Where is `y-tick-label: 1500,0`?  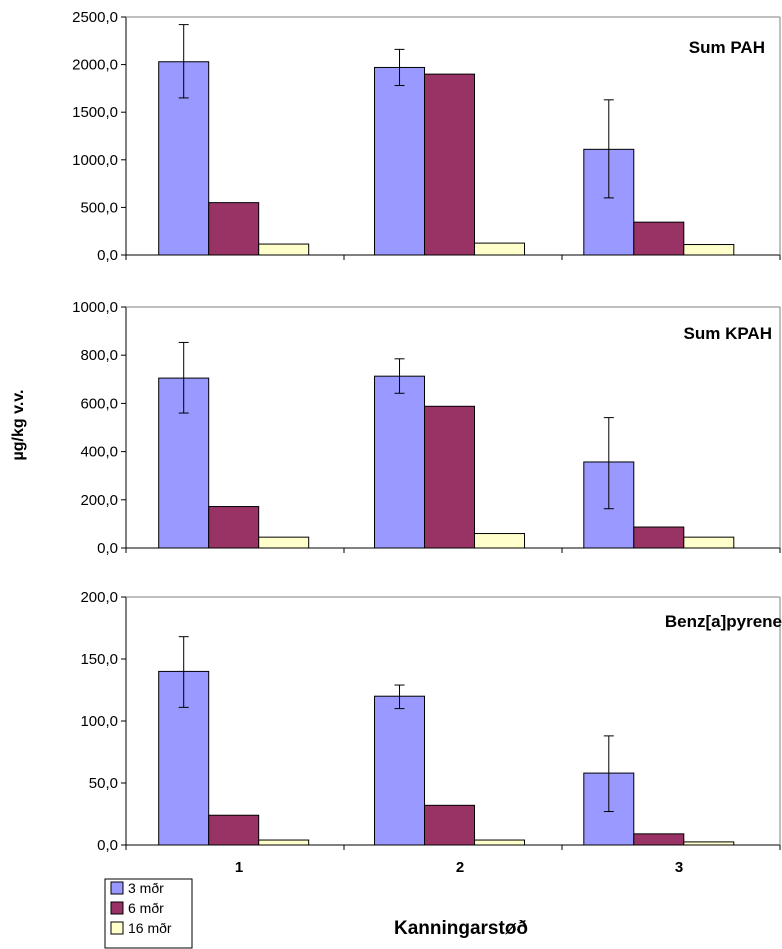
y-tick-label: 1500,0 is located at coordinates (95, 112).